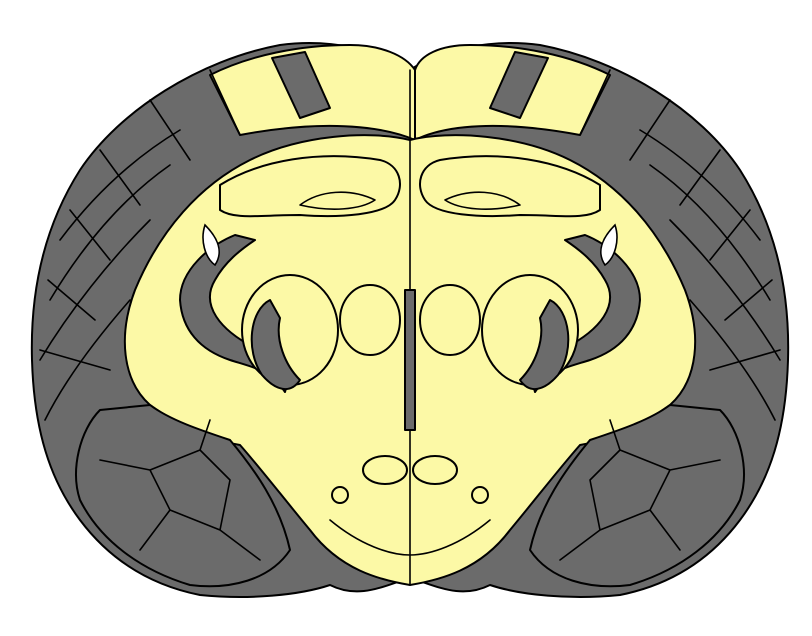  I want to click on lateral-region-right, so click(637, 496).